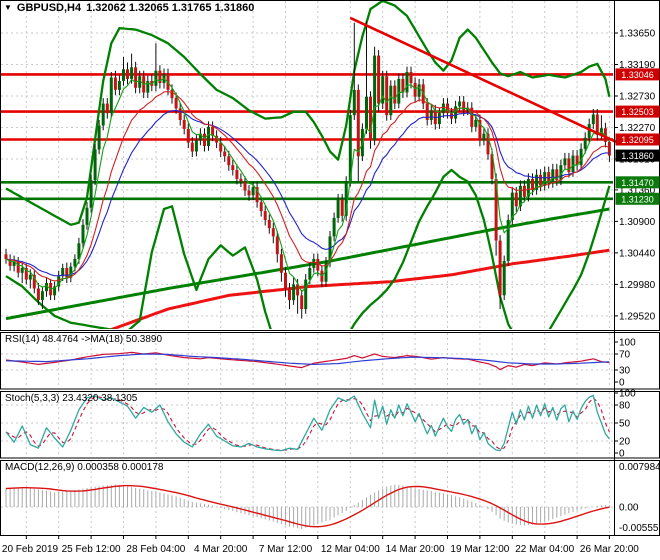 This screenshot has width=660, height=560. Describe the element at coordinates (307, 506) in the screenshot. I see `macd-panel` at that location.